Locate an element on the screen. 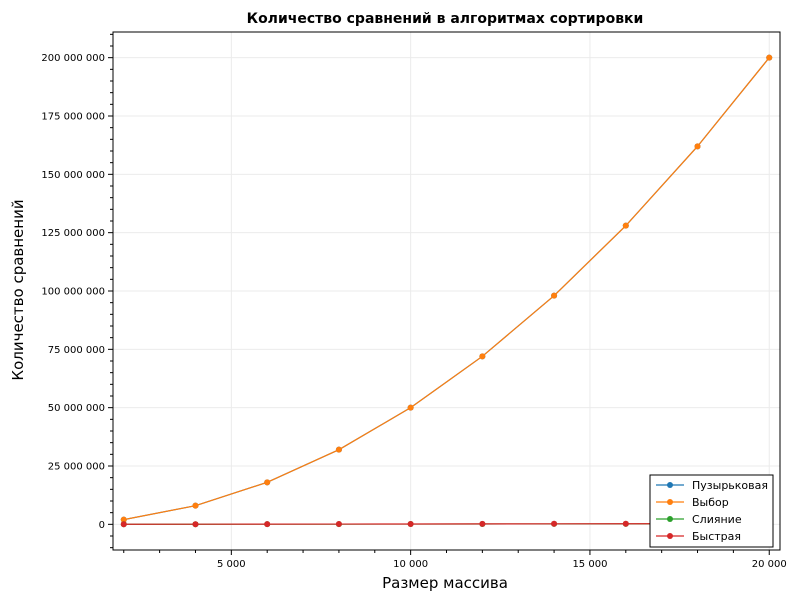 Image resolution: width=800 pixels, height=600 pixels. y-tick-label: 200 000 000 is located at coordinates (73, 58).